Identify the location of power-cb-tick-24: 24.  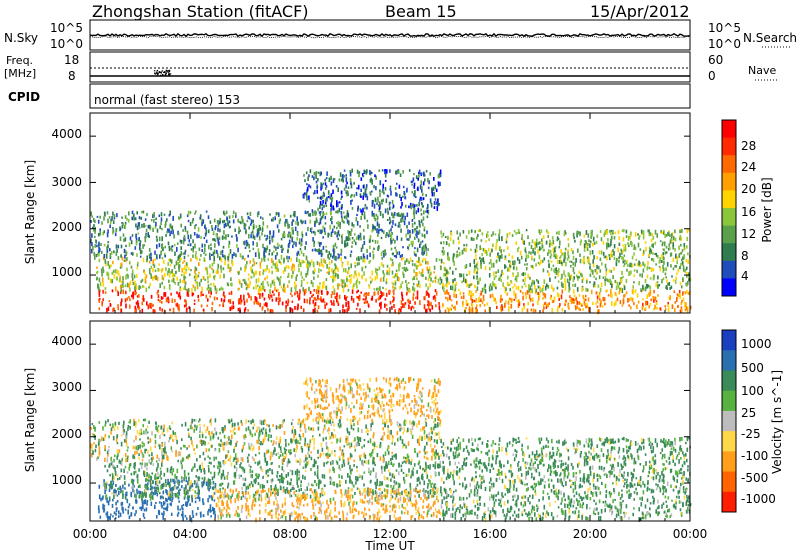
(749, 167).